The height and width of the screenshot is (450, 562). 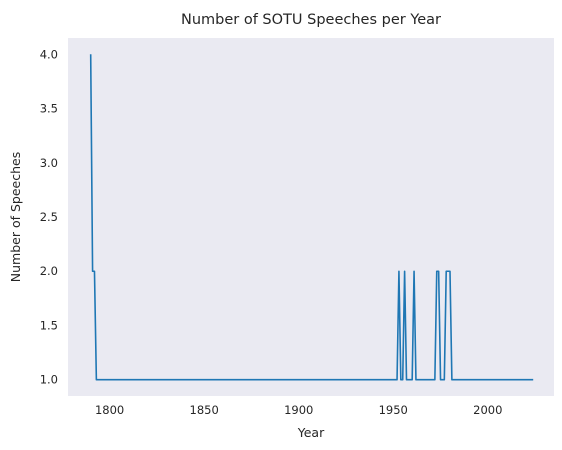 I want to click on y-tick-label: 1.0, so click(x=49, y=380).